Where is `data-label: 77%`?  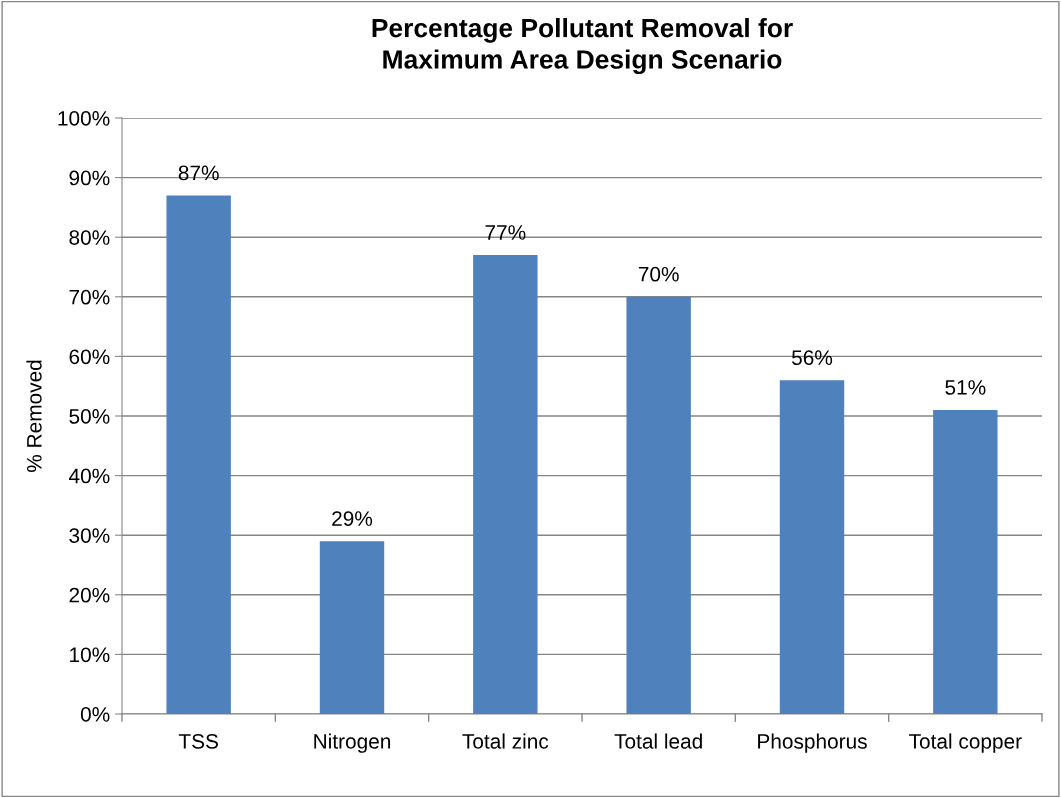
data-label: 77% is located at coordinates (505, 232).